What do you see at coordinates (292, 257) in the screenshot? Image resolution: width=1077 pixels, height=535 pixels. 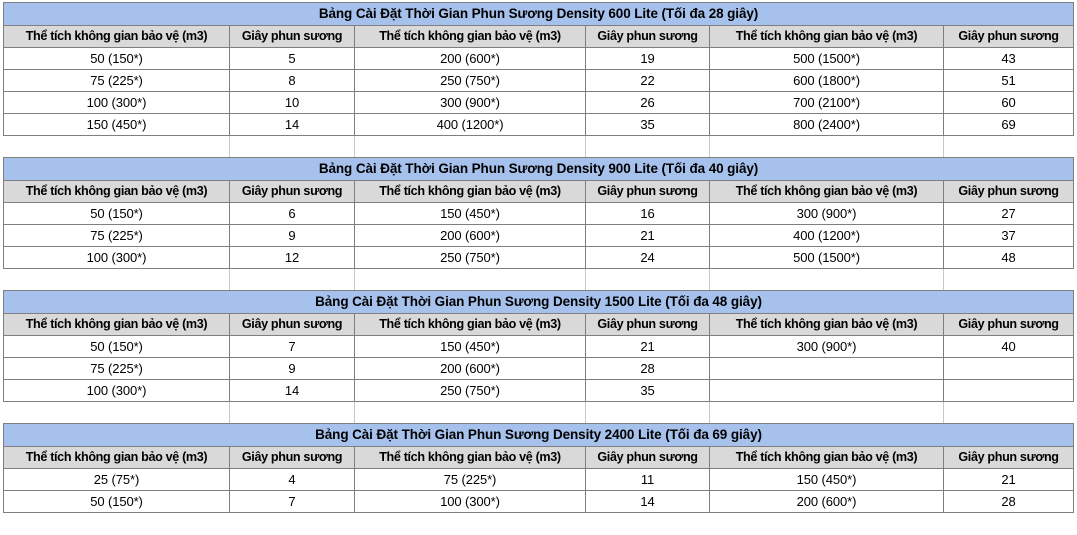 I see `table-cell: 12` at bounding box center [292, 257].